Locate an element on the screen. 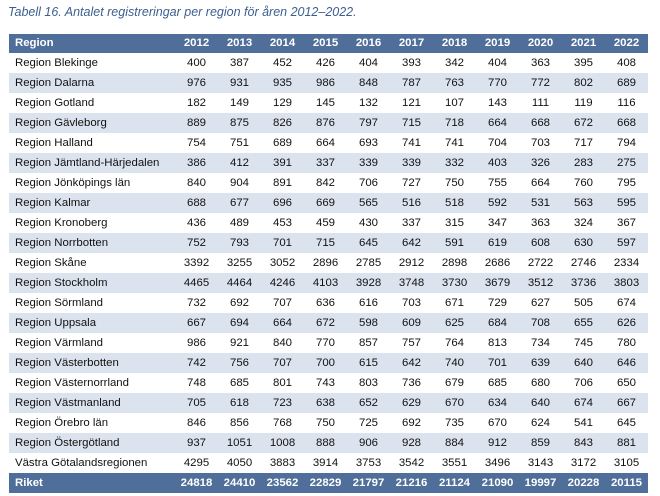 The width and height of the screenshot is (660, 496). total-value-cell: 19997 is located at coordinates (540, 483).